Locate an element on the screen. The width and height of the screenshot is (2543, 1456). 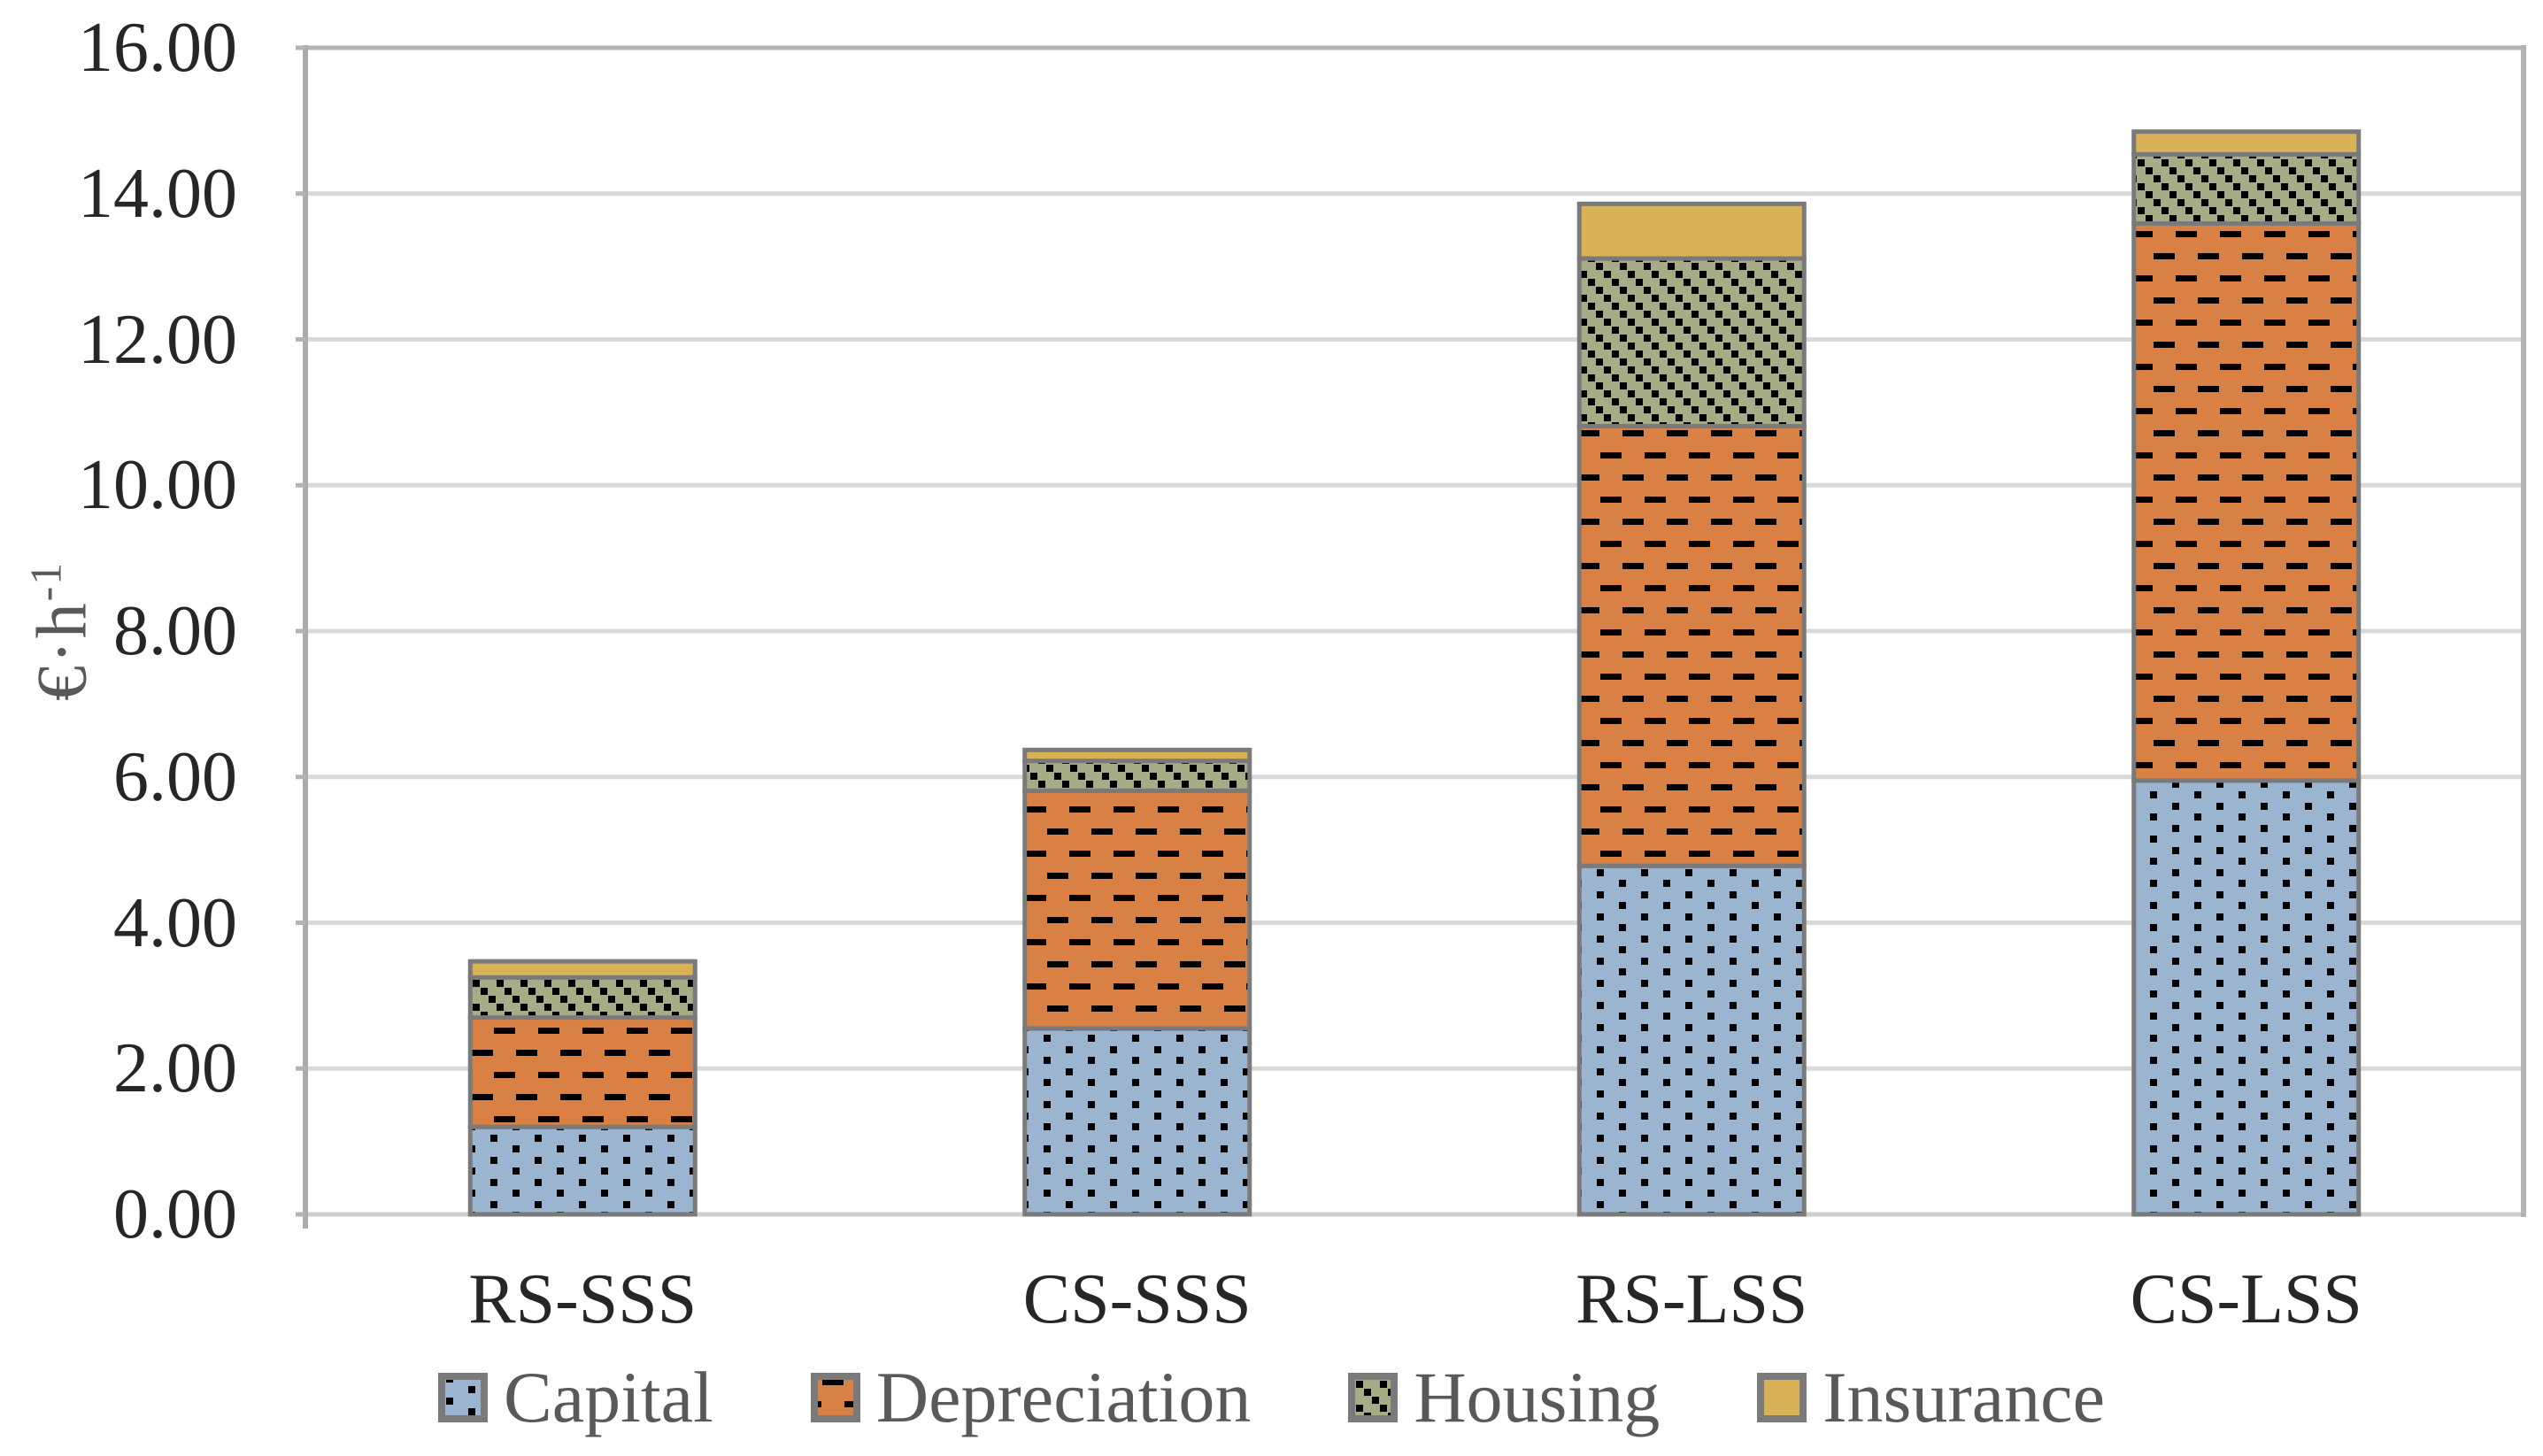
legend-item-housing: Housing is located at coordinates (1504, 1397).